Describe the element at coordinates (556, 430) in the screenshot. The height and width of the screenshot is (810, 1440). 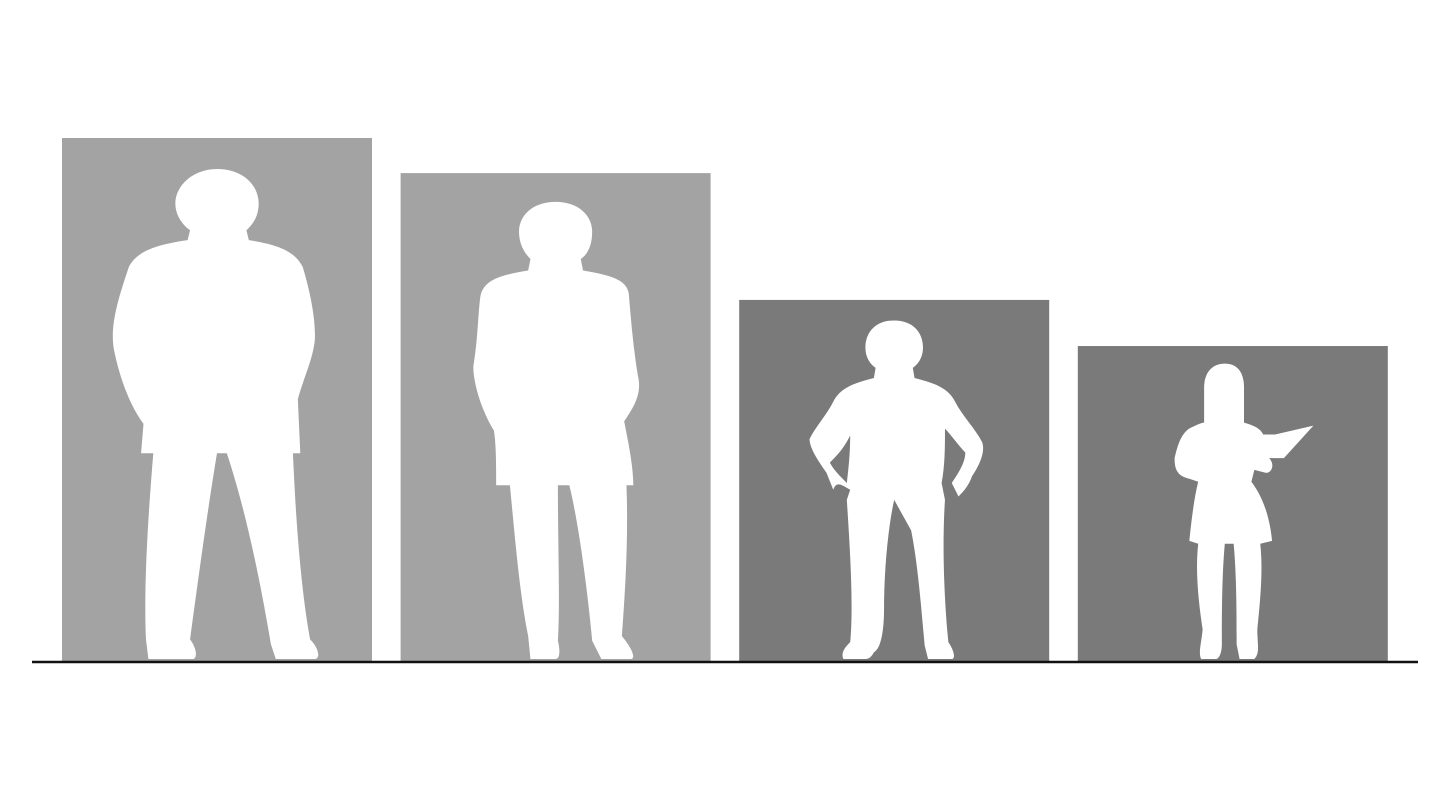
I see `man-standing-icon` at that location.